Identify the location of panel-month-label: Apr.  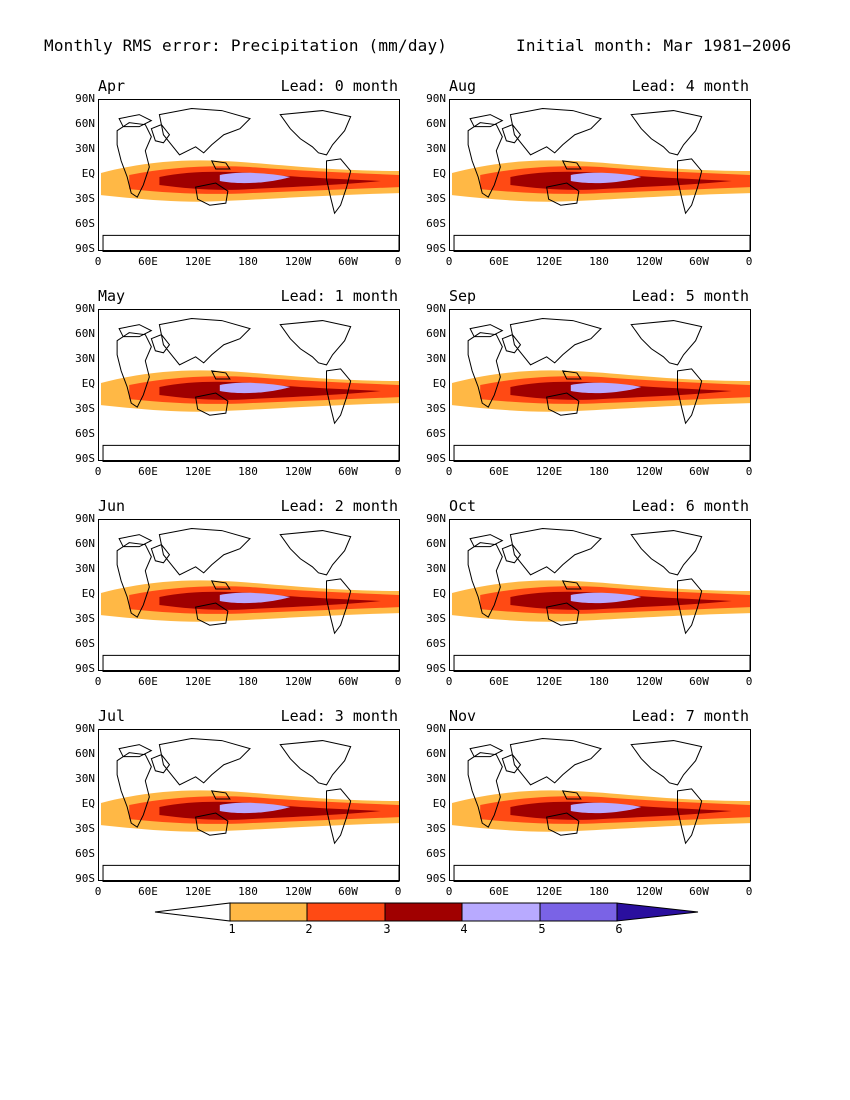
(112, 86).